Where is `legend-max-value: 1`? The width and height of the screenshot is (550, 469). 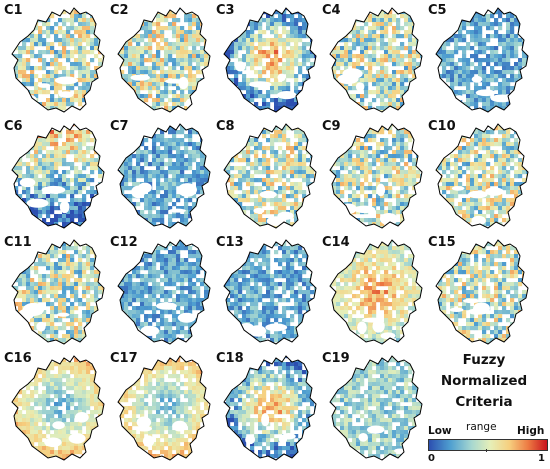
legend-max-value: 1 is located at coordinates (541, 458).